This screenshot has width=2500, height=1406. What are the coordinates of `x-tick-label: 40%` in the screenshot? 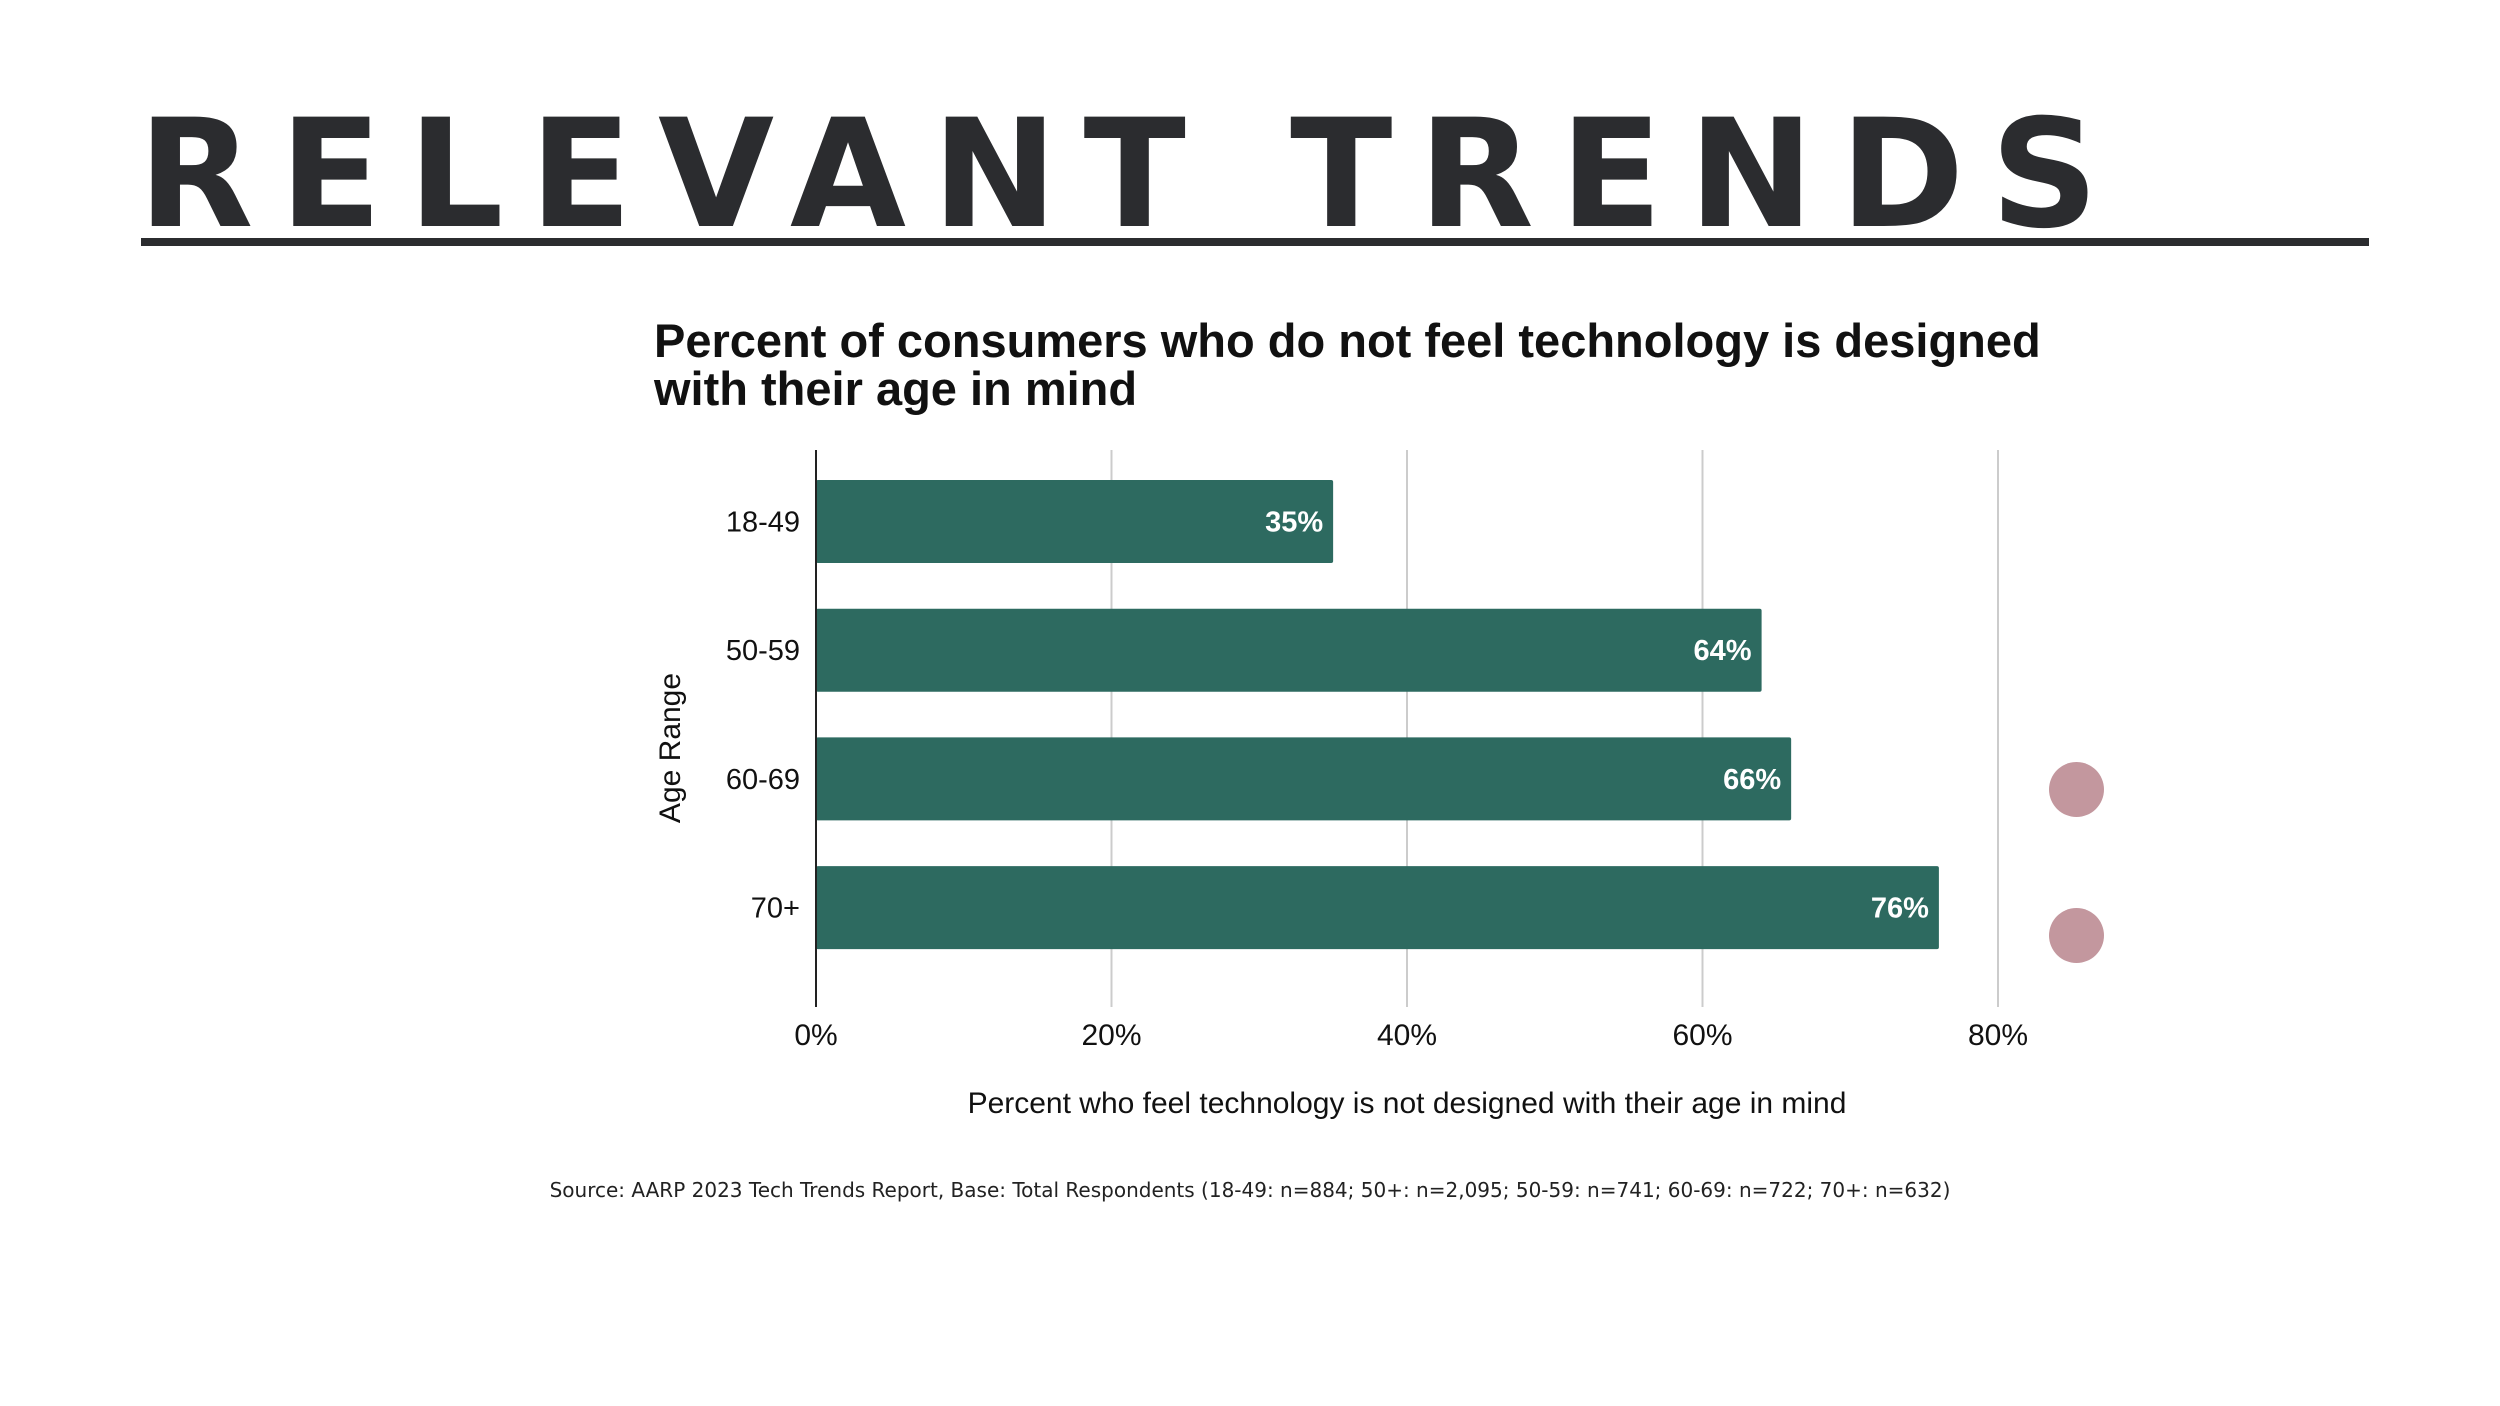 It's located at (1407, 1035).